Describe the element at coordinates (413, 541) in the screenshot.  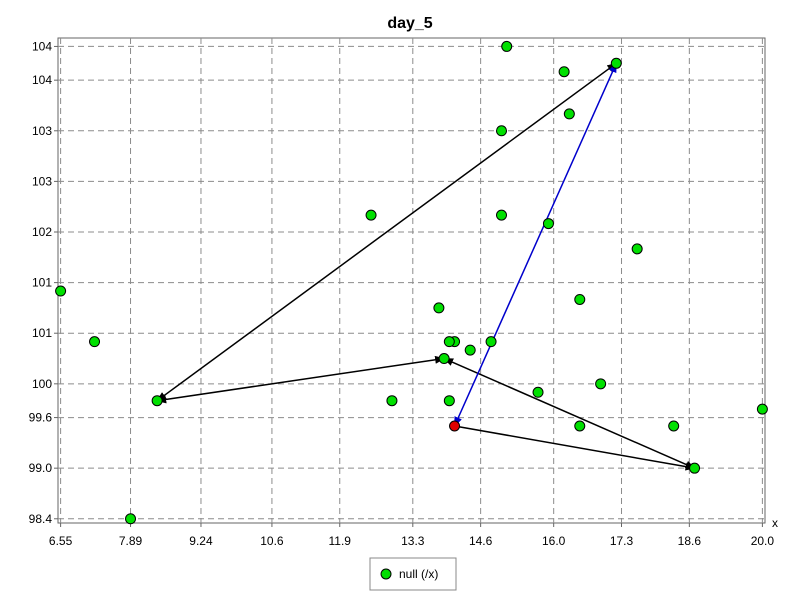
I see `x-tick-label: 13.3` at that location.